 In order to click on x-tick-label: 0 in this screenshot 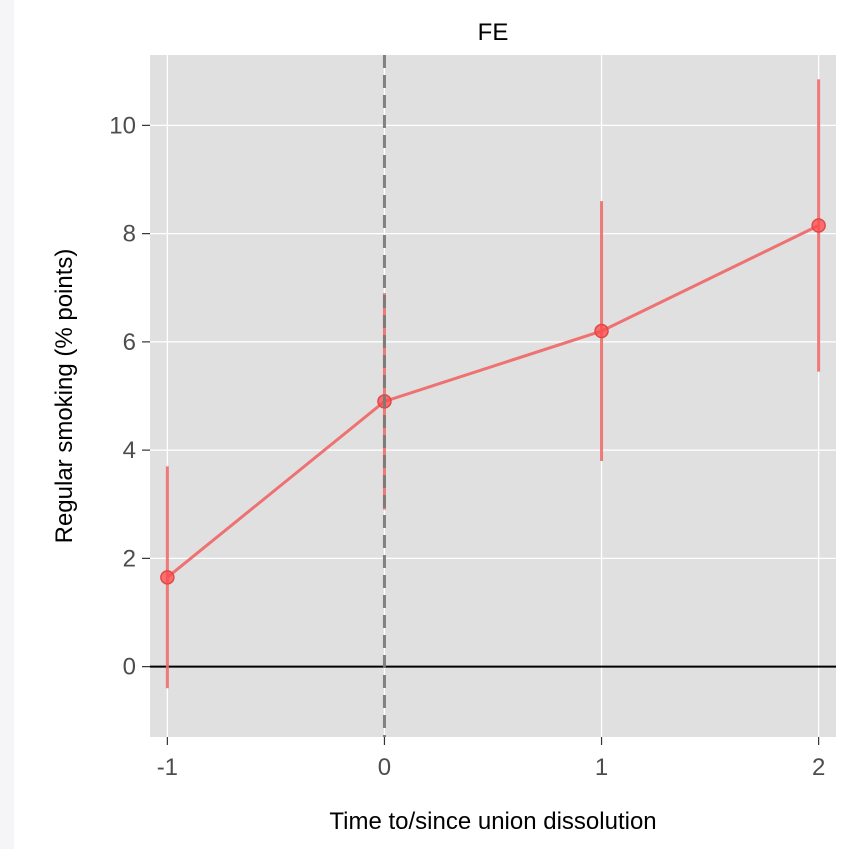, I will do `click(384, 767)`.